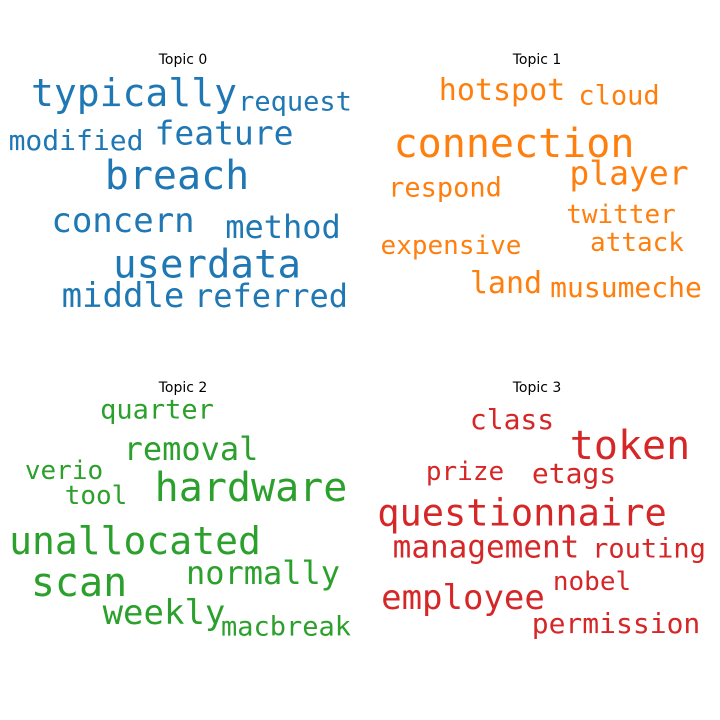  I want to click on topic-3-word: management, so click(486, 547).